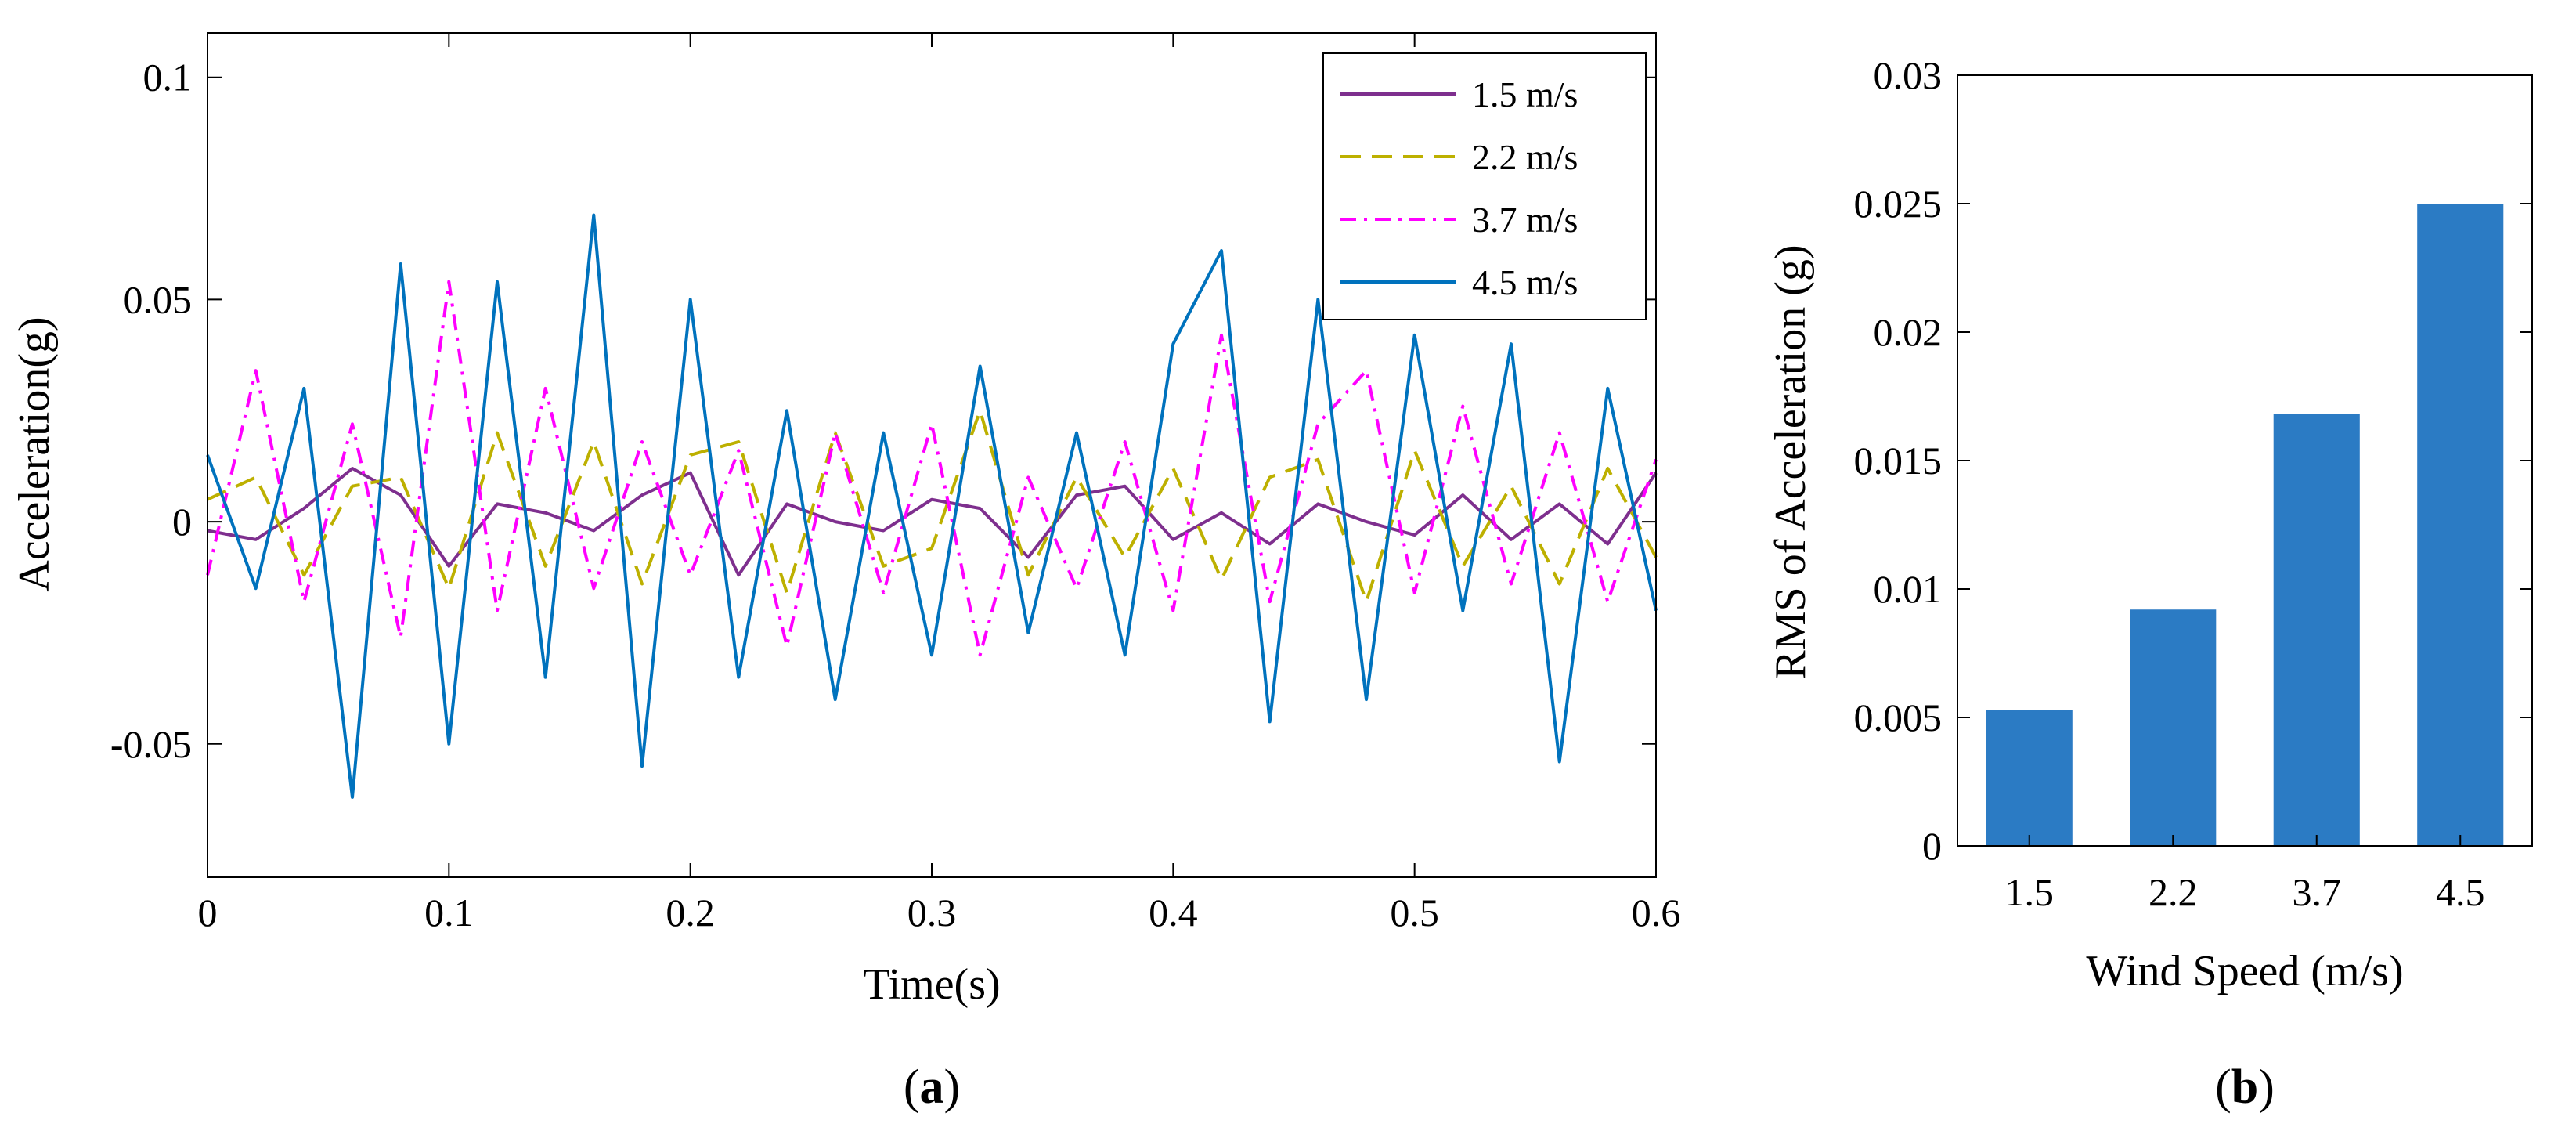 This screenshot has height=1131, width=2576. Describe the element at coordinates (932, 913) in the screenshot. I see `panel-a-x-tick-label: 0.3` at that location.